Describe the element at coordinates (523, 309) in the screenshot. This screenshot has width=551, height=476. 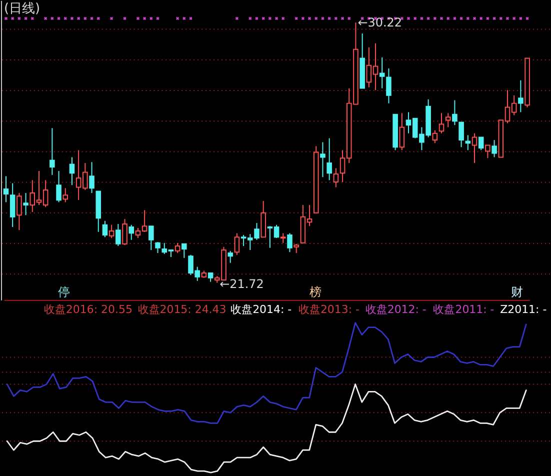
I see `text: Z2011: -` at that location.